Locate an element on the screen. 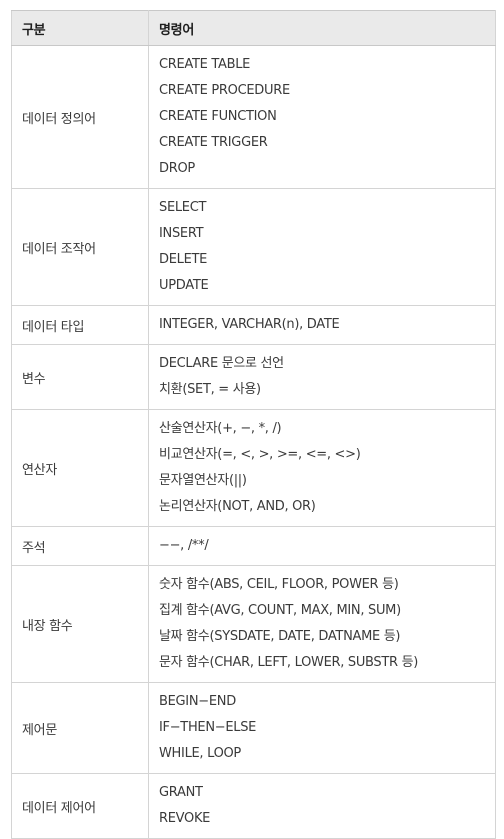 This screenshot has width=504, height=839. header-commands: 명령어 is located at coordinates (322, 28).